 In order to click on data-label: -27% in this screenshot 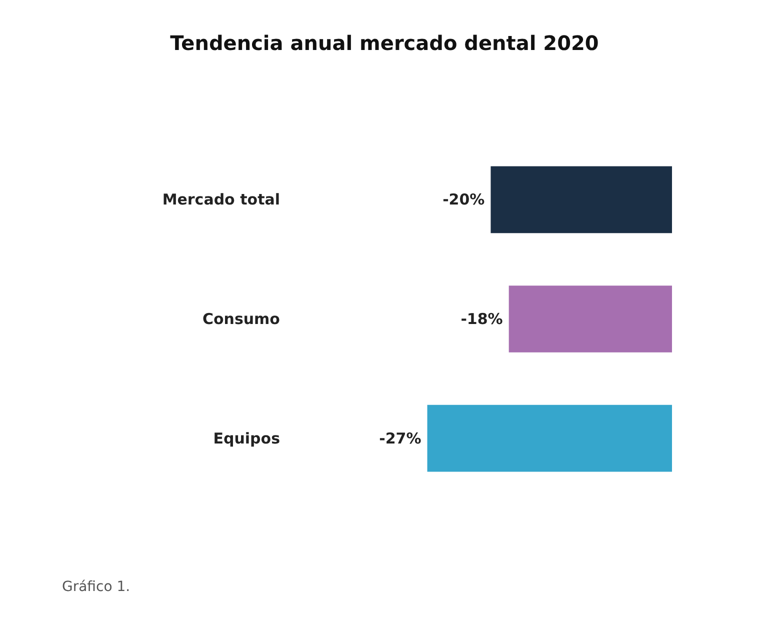, I will do `click(400, 438)`.